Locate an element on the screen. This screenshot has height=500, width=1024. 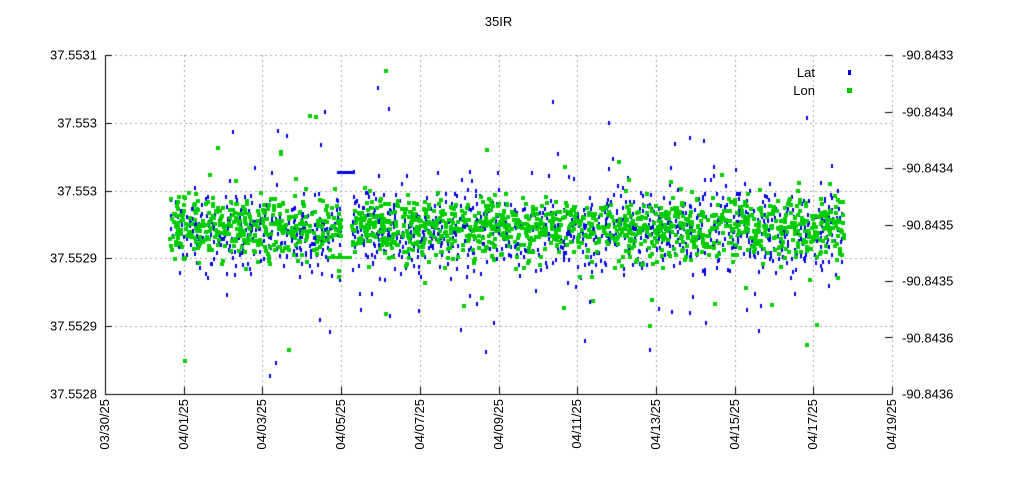
y-right-tick-label: -90.8433 is located at coordinates (928, 55).